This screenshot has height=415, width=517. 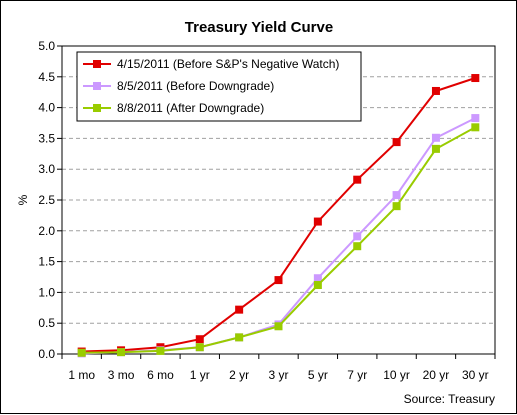 I want to click on y-tick-label: 5.0, so click(x=46, y=46).